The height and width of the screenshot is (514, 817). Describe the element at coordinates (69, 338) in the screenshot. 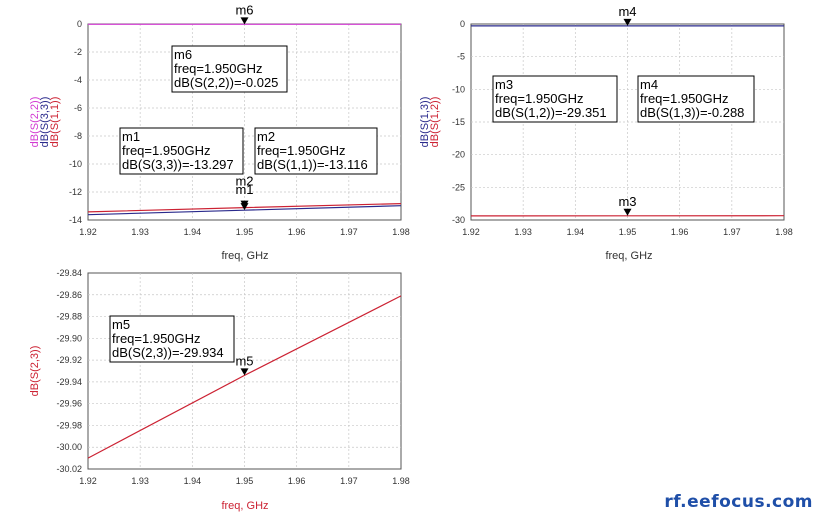

I see `y-tick-label: -29.90` at that location.